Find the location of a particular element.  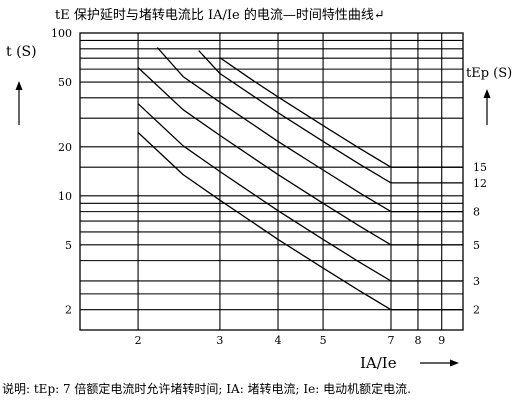

y-tick-label: 100 is located at coordinates (61, 33).